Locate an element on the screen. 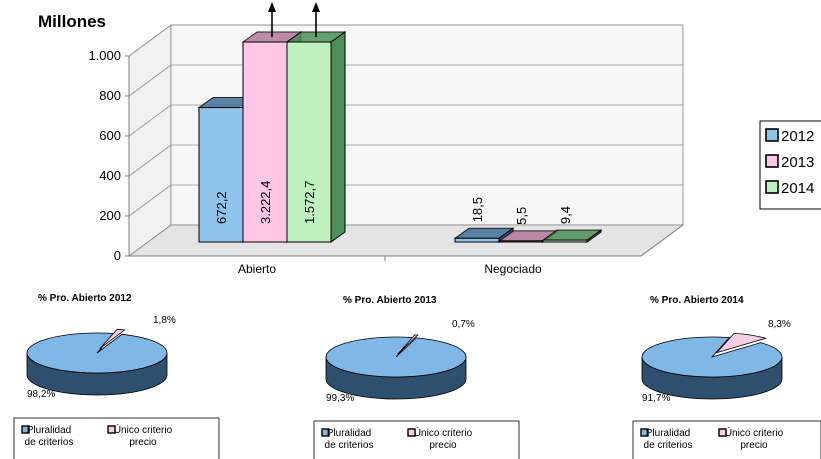 The height and width of the screenshot is (459, 821). pie-value-label: 0,7% is located at coordinates (463, 324).